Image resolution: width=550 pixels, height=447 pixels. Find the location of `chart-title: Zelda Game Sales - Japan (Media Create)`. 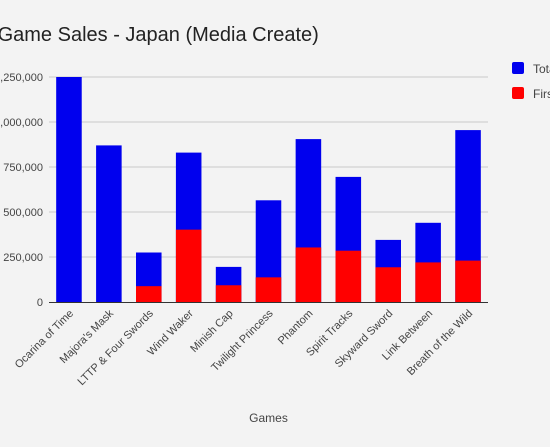

chart-title: Zelda Game Sales - Japan (Media Create) is located at coordinates (159, 35).